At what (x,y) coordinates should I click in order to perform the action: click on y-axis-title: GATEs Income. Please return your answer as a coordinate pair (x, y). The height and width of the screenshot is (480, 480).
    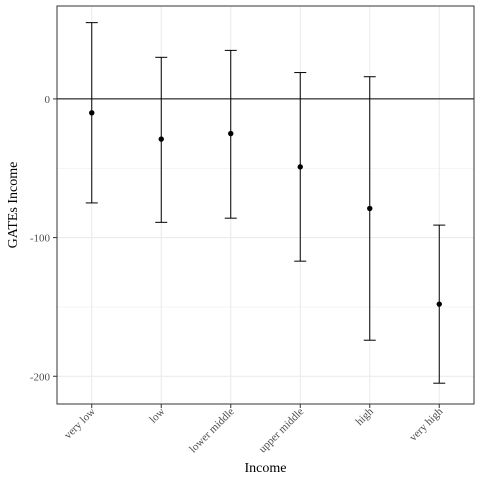
    Looking at the image, I should click on (13, 205).